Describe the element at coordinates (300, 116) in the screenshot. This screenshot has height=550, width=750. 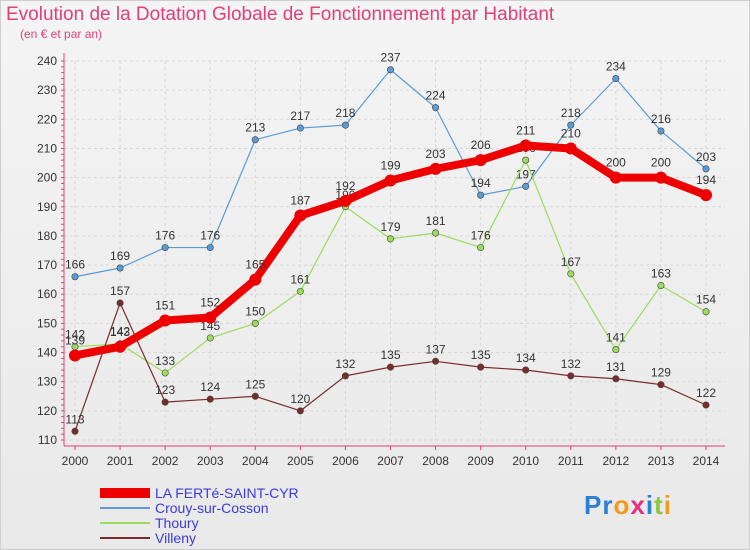
I see `data-label-crouy-sur-cosson: 217` at that location.